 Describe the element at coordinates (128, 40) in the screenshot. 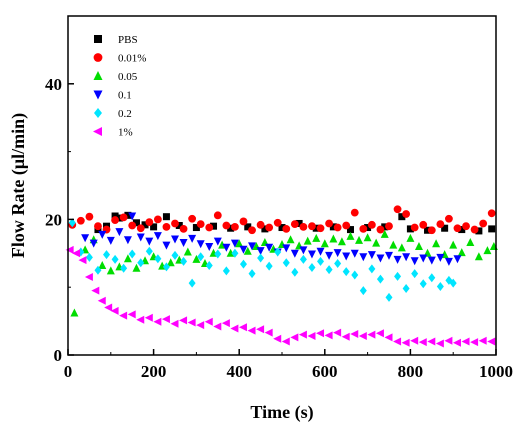

I see `legend-label: PBS` at that location.